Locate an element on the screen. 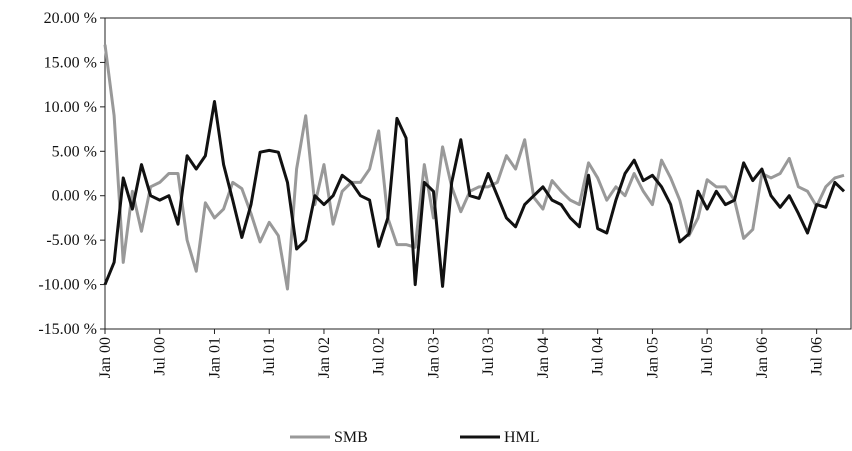  legend-label: HML is located at coordinates (522, 437).